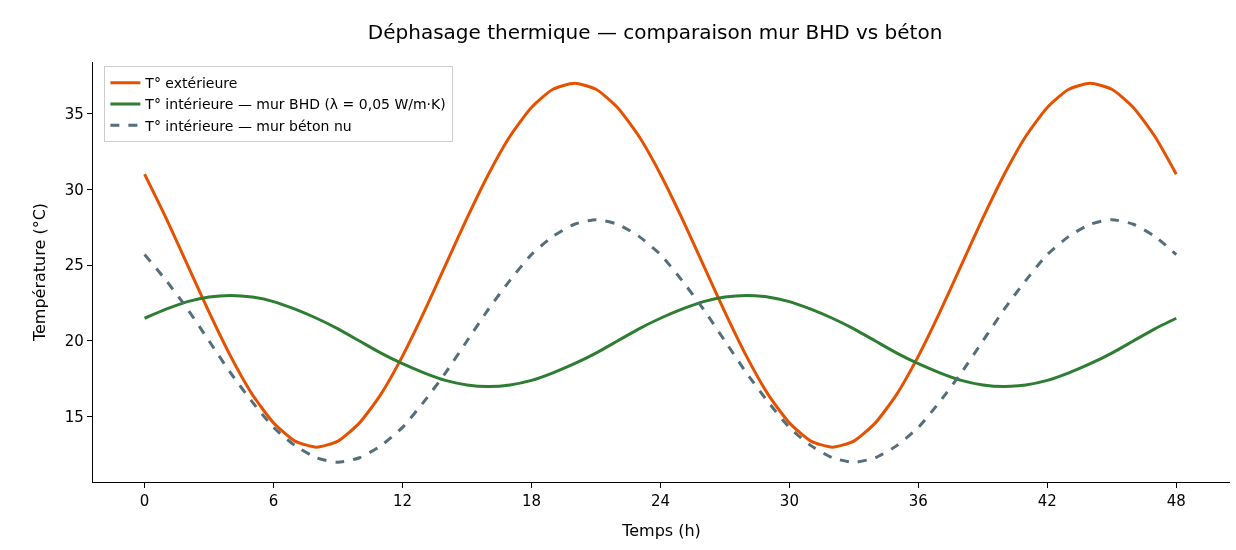  What do you see at coordinates (1176, 501) in the screenshot?
I see `x-tick-label: 48` at bounding box center [1176, 501].